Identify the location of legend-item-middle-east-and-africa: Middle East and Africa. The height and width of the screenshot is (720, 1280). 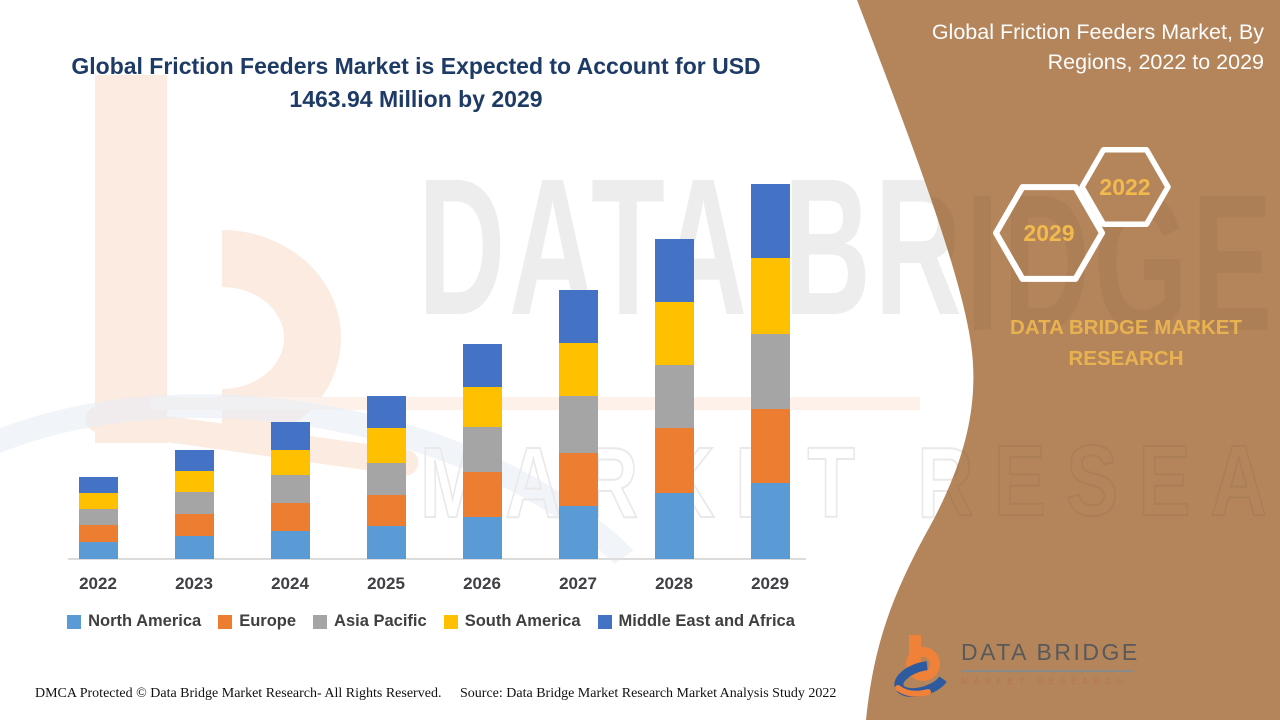
(696, 621).